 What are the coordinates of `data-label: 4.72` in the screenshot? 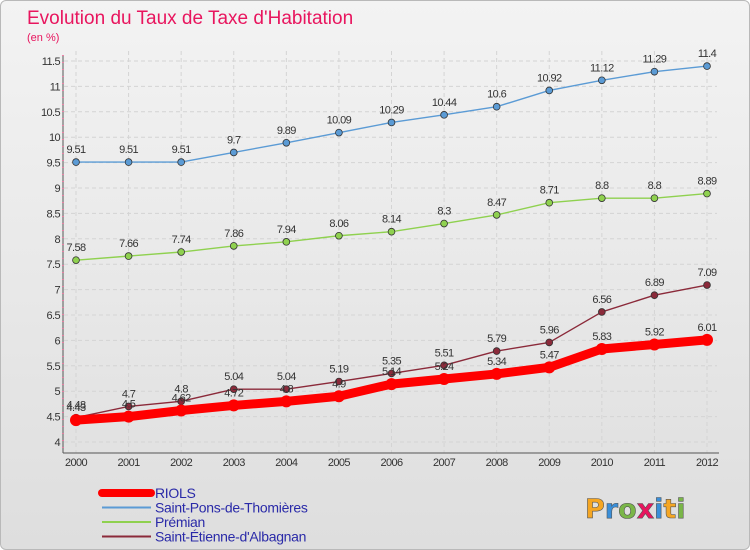 It's located at (233, 393).